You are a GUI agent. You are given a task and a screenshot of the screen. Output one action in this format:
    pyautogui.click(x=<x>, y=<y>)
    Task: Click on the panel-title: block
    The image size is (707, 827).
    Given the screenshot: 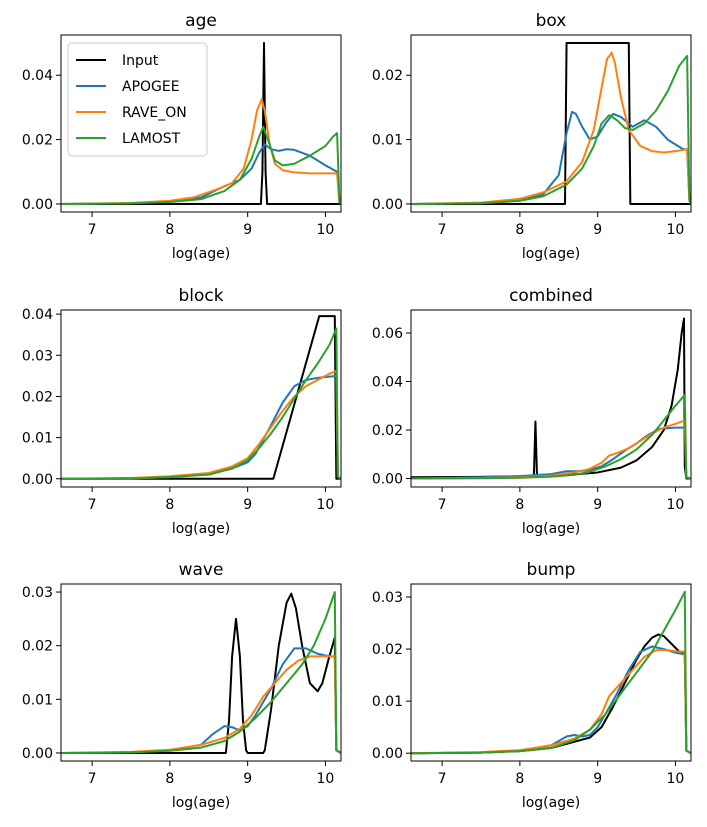 What is the action you would take?
    pyautogui.click(x=200, y=296)
    